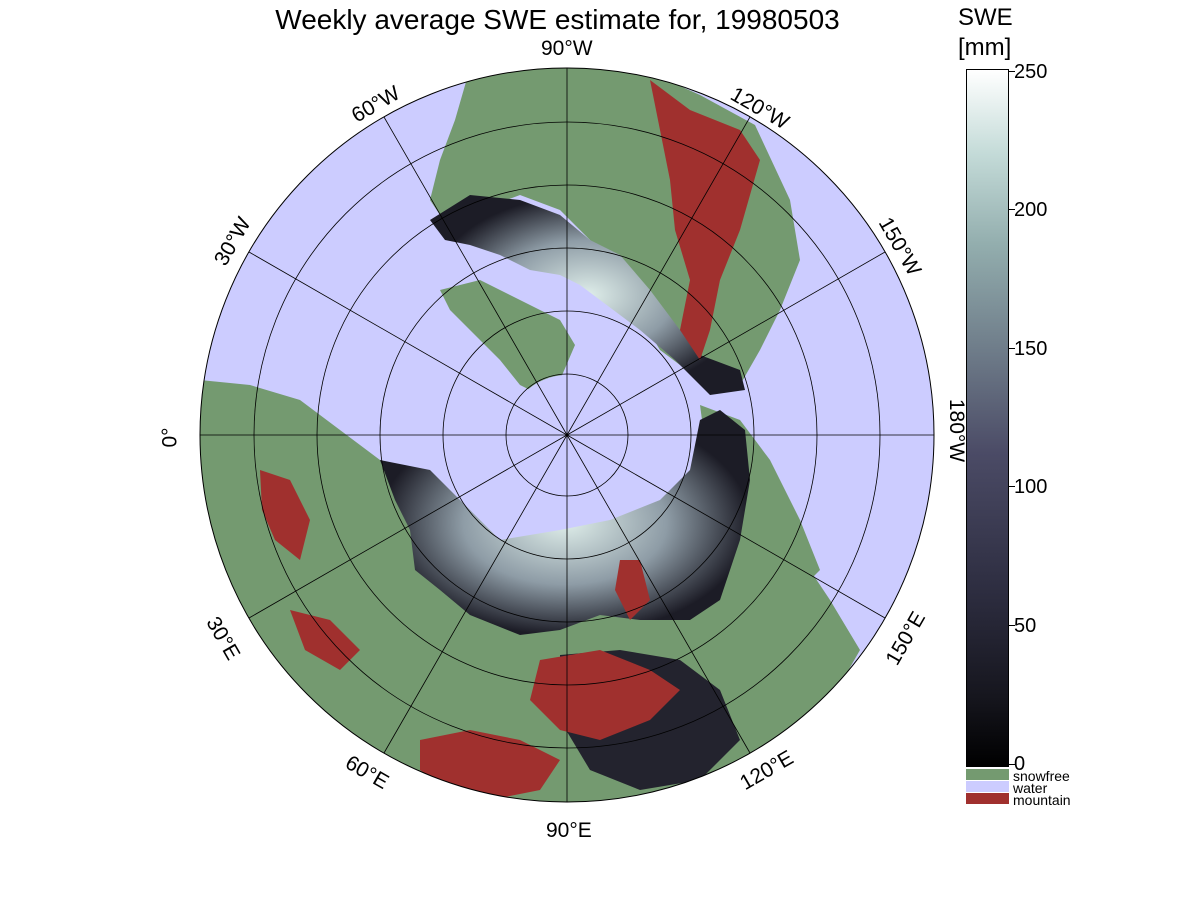 The image size is (1201, 901). What do you see at coordinates (1031, 72) in the screenshot?
I see `colorbar-tick-label: 250` at bounding box center [1031, 72].